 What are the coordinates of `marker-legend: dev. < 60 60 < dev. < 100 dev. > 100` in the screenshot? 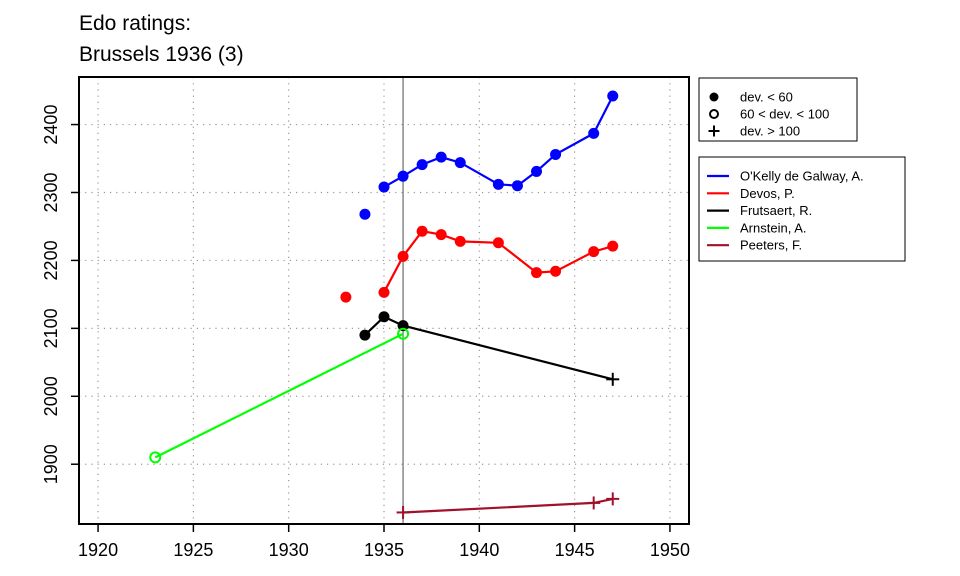 It's located at (778, 109).